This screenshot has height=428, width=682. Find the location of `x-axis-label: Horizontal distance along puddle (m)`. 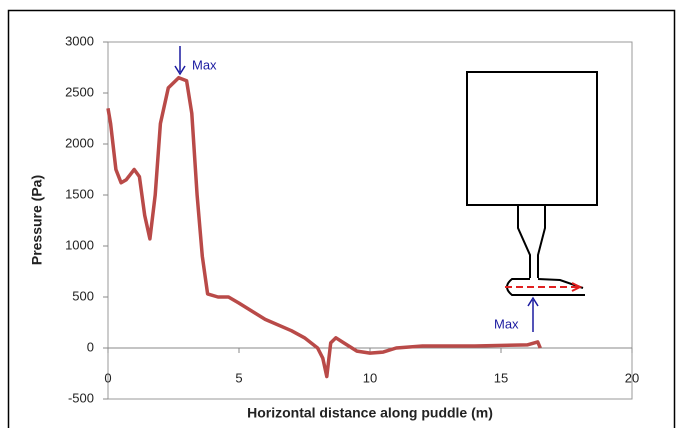

x-axis-label: Horizontal distance along puddle (m) is located at coordinates (370, 413).